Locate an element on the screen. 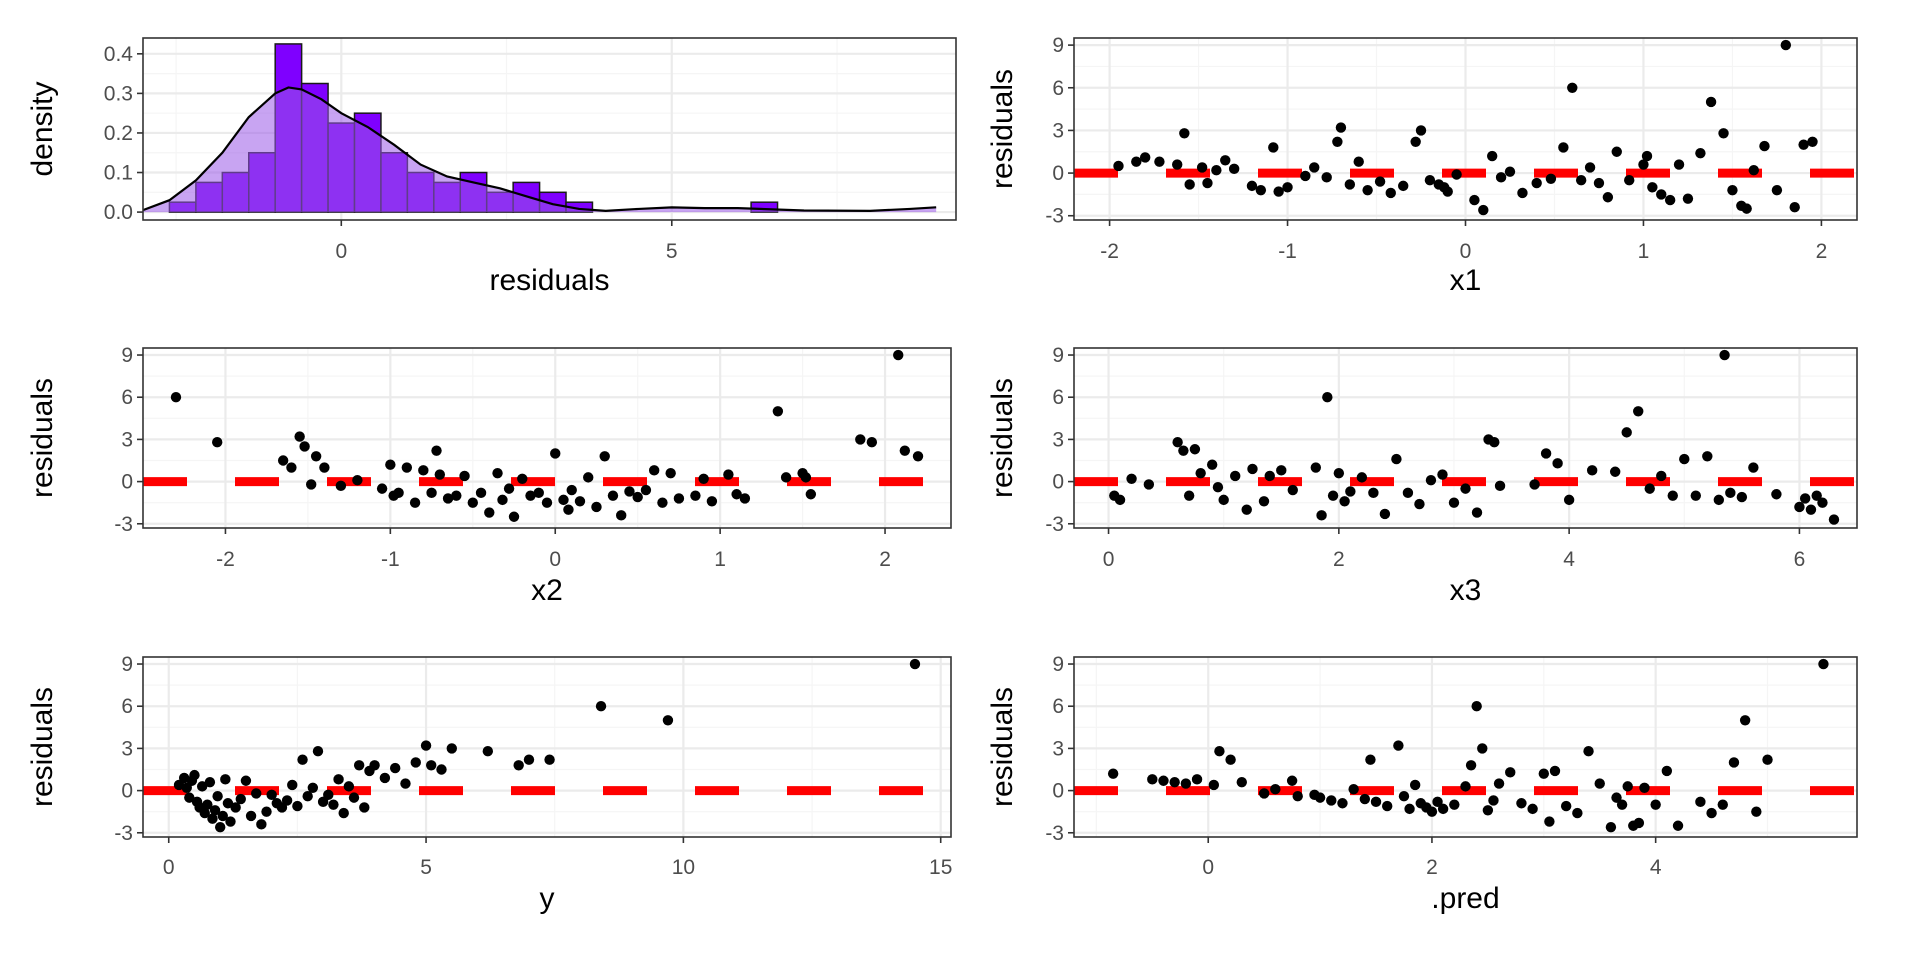 This screenshot has width=1920, height=960. panel-background is located at coordinates (1465, 747).